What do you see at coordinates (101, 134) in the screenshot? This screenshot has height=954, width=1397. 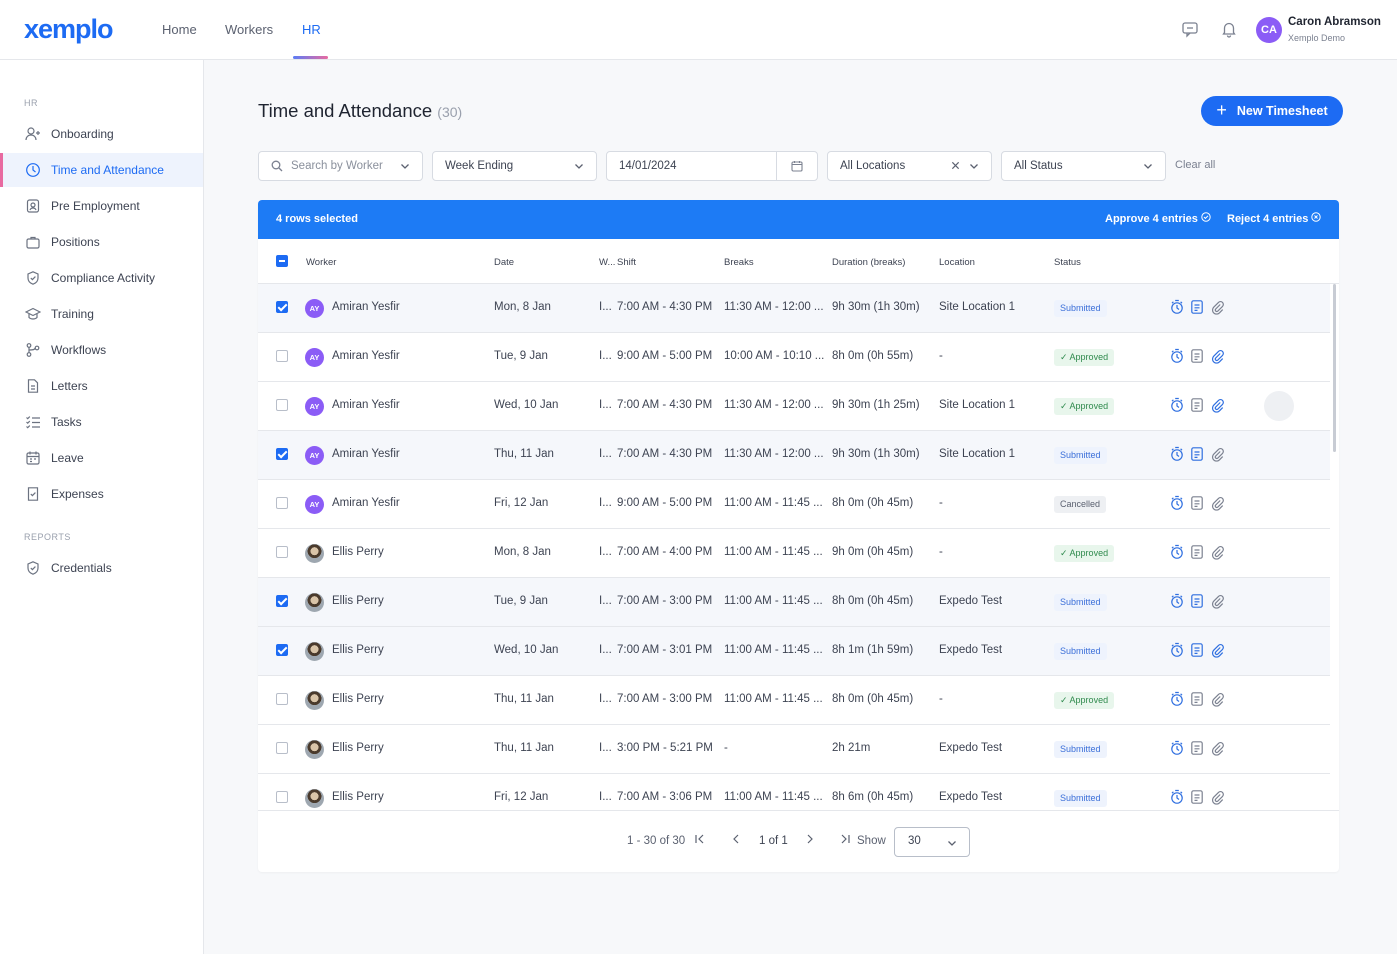 I see `sidebar-item-onboarding: Onboarding` at bounding box center [101, 134].